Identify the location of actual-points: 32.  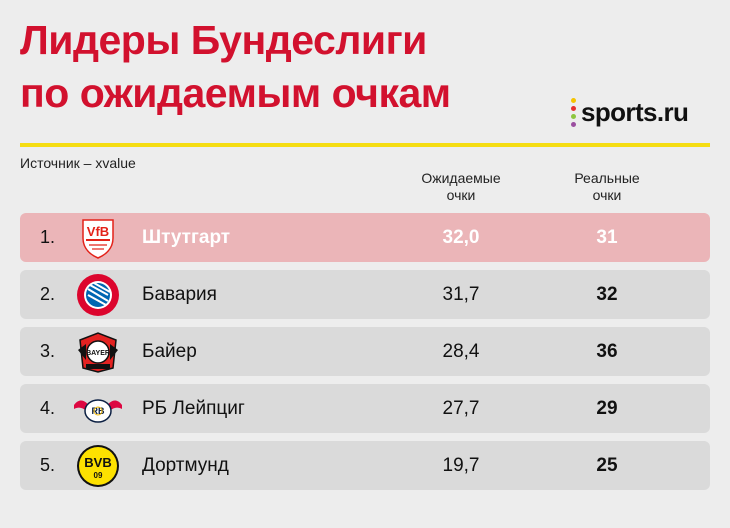
(607, 294).